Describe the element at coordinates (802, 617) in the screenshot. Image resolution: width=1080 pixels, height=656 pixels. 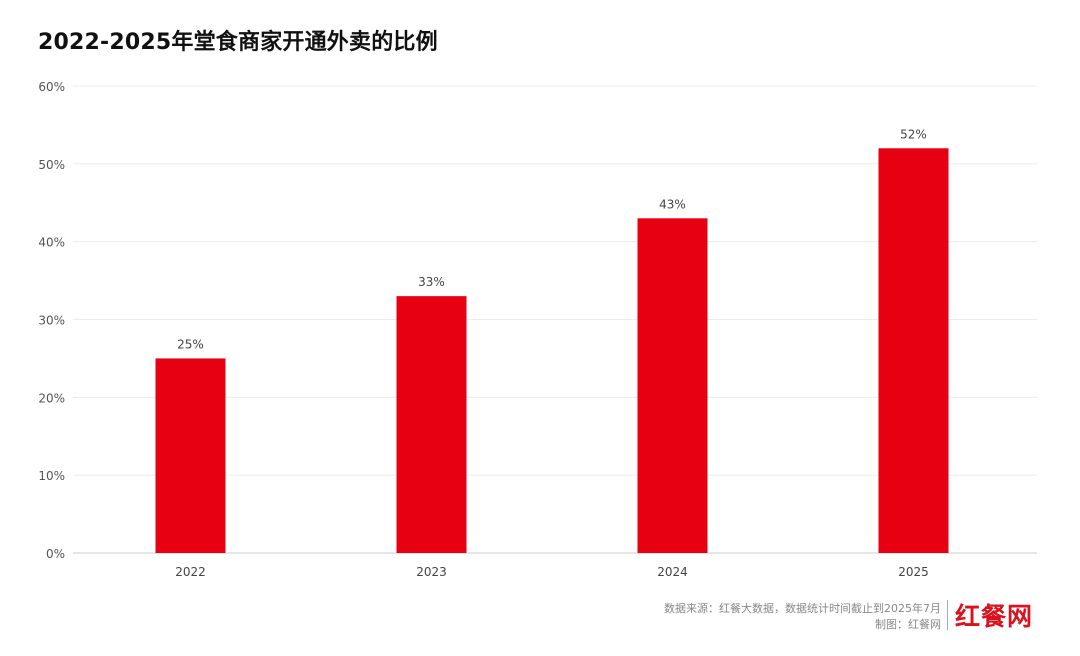
I see `footer-source: 数据来源：红餐大数据，数据统计时间截止到2025年7月 制图：红餐网` at that location.